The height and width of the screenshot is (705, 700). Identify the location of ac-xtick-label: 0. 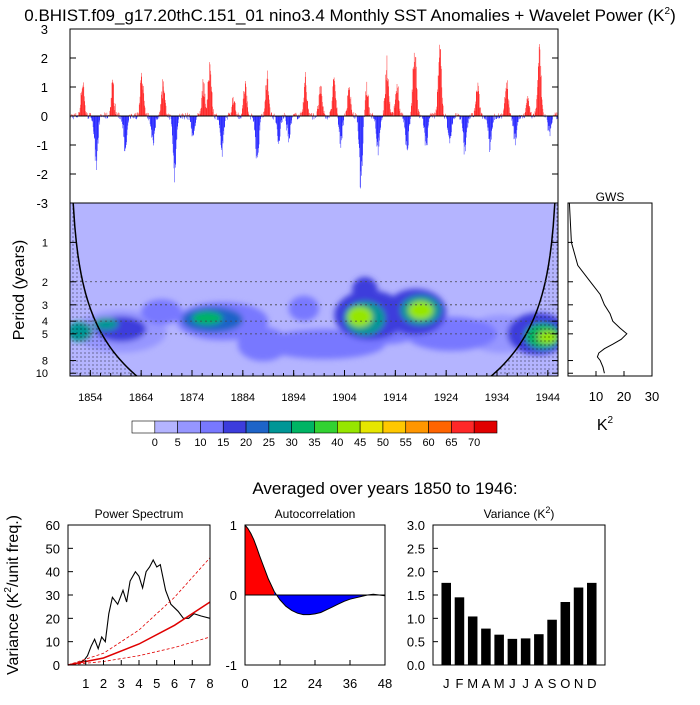
(244, 683).